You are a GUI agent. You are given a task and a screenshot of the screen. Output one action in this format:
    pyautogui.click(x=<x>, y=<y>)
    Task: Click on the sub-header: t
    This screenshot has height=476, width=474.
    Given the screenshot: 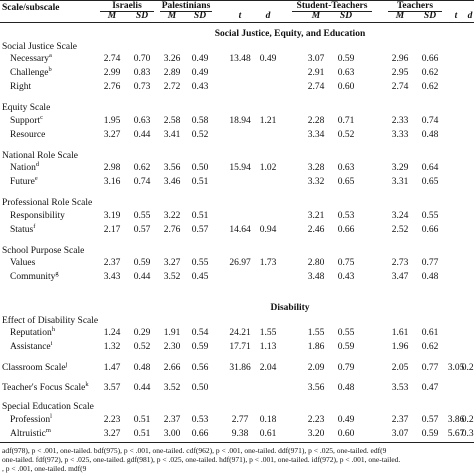 What is the action you would take?
    pyautogui.click(x=456, y=16)
    